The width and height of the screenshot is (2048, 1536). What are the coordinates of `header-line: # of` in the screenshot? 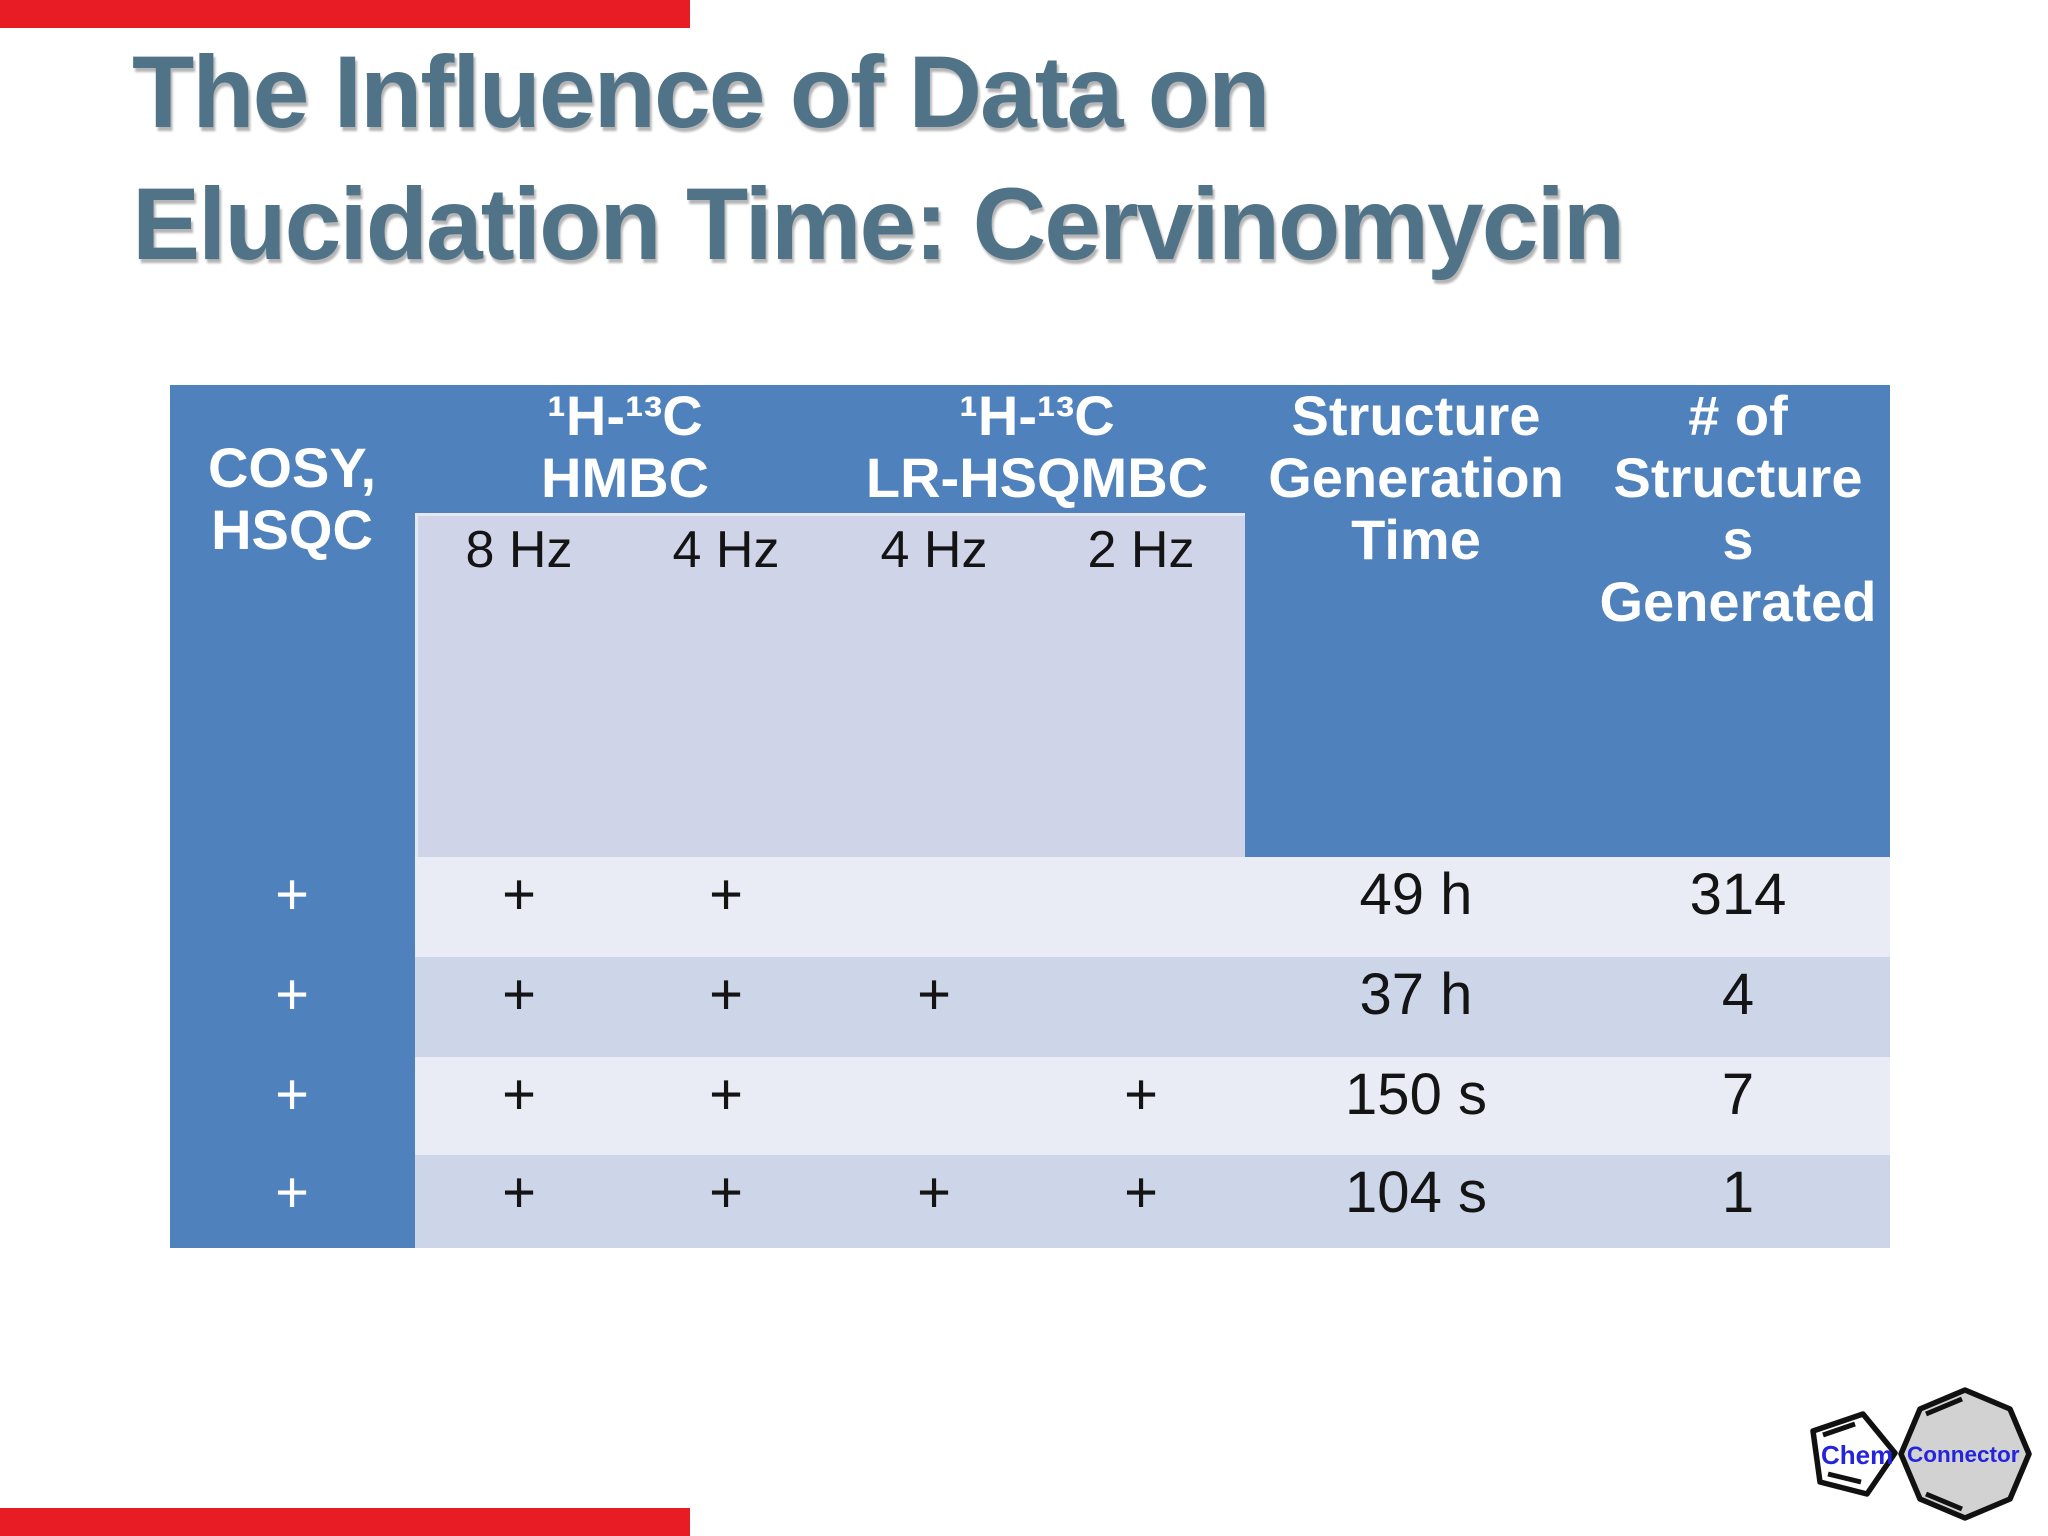 It's located at (1738, 415).